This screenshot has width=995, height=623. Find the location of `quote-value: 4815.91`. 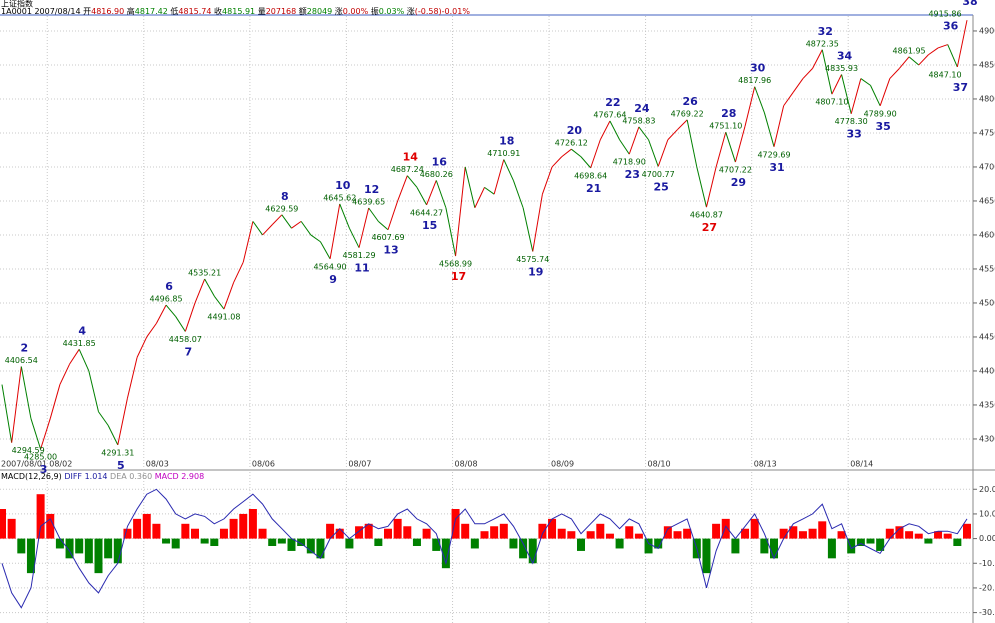

quote-value: 4815.91 is located at coordinates (238, 11).